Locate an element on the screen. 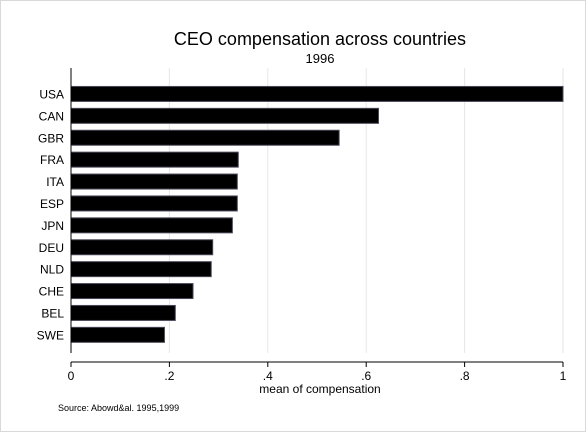 This screenshot has width=586, height=437. category-label-swe: SWE is located at coordinates (50, 335).